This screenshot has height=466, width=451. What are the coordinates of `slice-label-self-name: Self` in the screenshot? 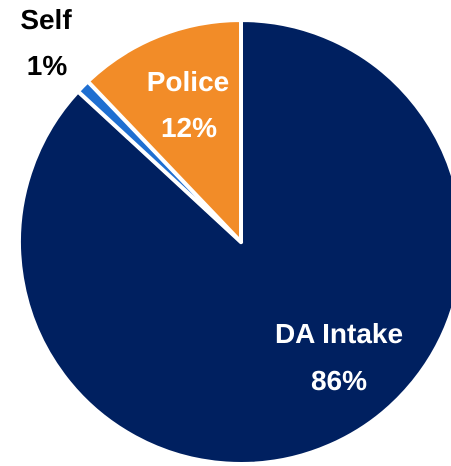 It's located at (46, 19).